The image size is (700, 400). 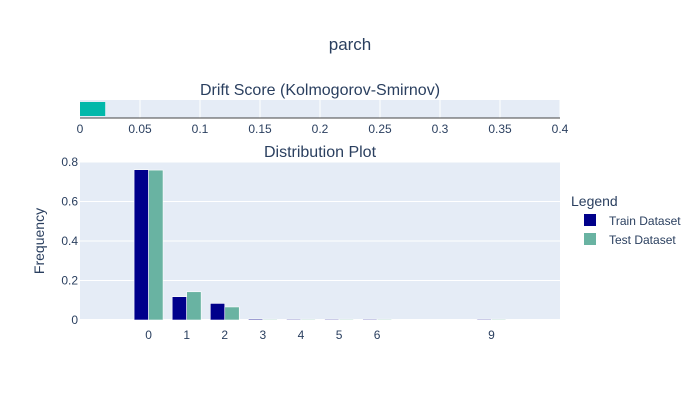 I want to click on y-tick-label: 0.2, so click(x=69, y=281).